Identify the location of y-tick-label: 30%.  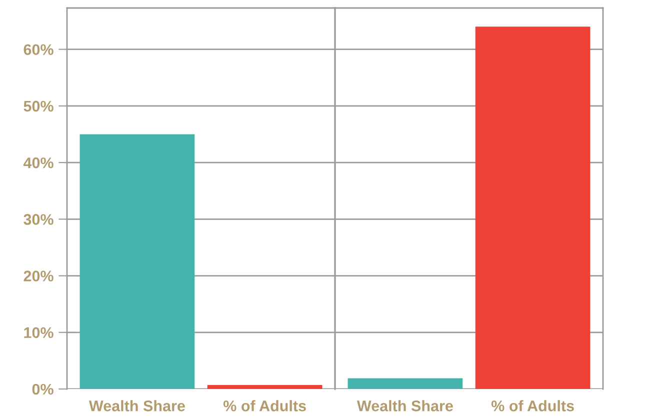
(39, 219).